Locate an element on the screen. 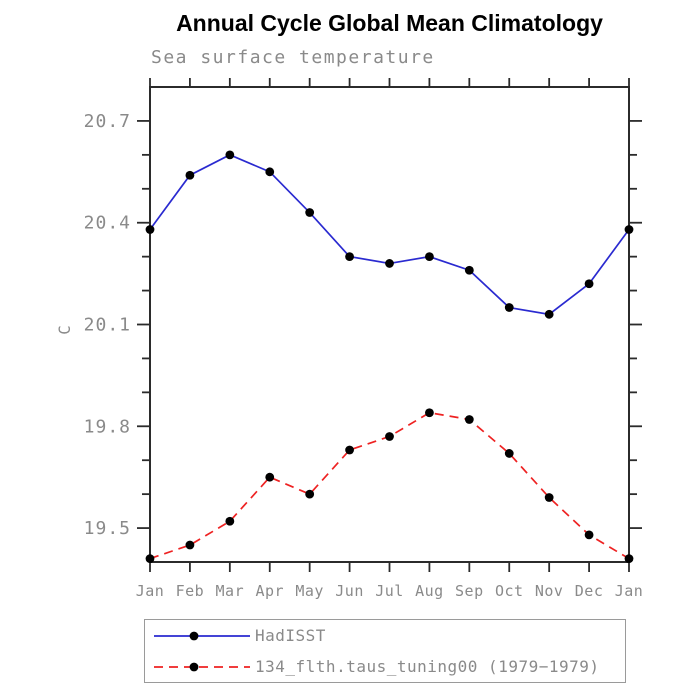 Image resolution: width=700 pixels, height=700 pixels. legend-item-label: 134_flth.taus_tuning00 (1979−1979) is located at coordinates (427, 666).